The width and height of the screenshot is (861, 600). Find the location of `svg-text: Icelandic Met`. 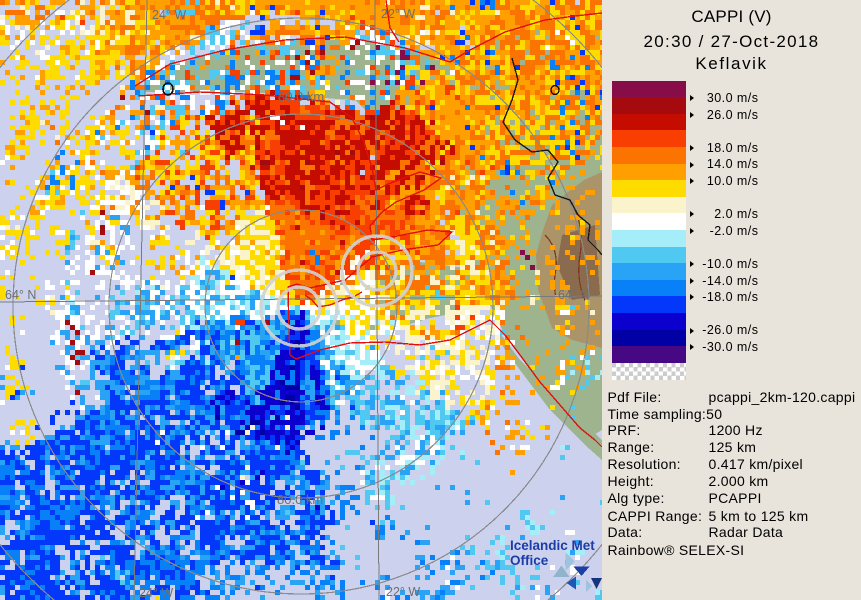

svg-text: Icelandic Met is located at coordinates (552, 545).